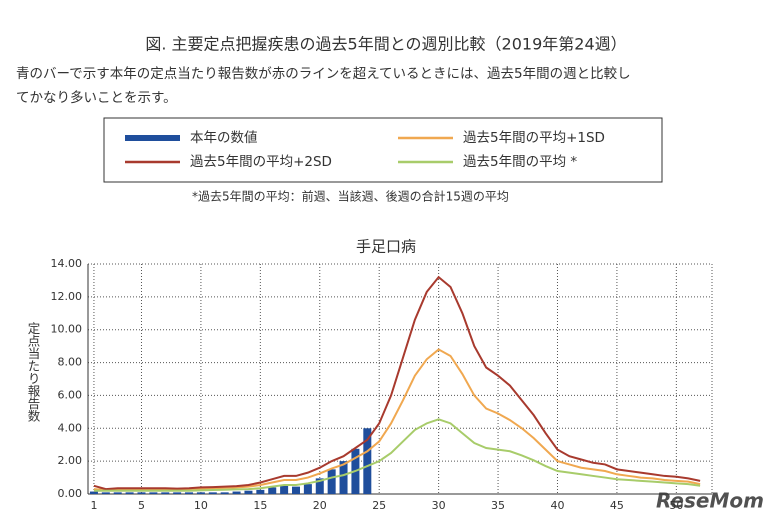  I want to click on x-tick-label: 1, so click(93, 505).